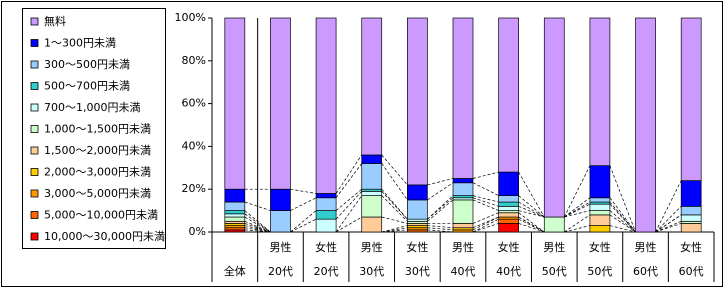 The height and width of the screenshot is (294, 725). Describe the element at coordinates (194, 145) in the screenshot. I see `y-tick-label: 40%` at that location.